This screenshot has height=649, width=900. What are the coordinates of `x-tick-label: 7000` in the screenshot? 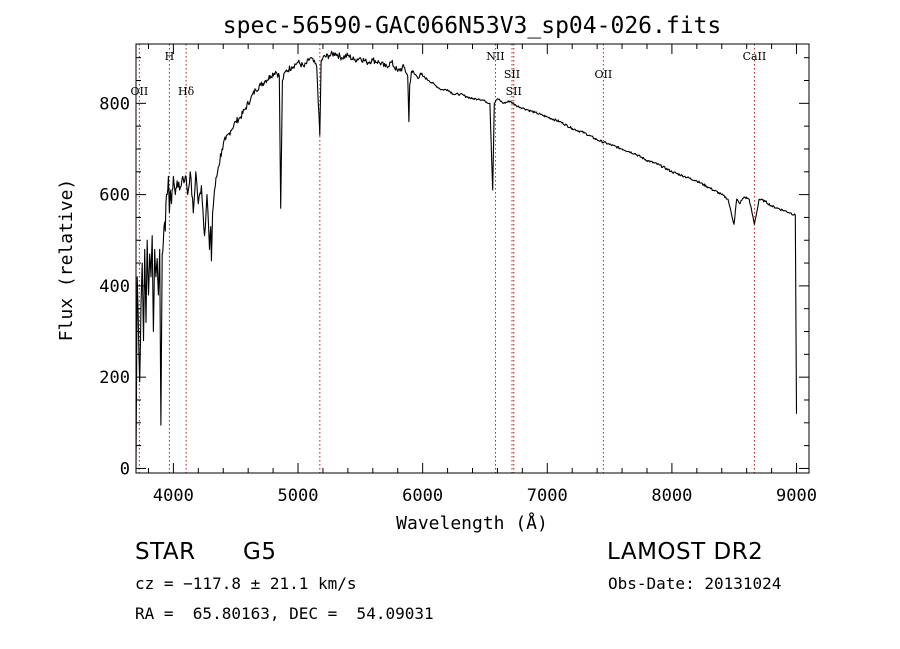 It's located at (547, 496).